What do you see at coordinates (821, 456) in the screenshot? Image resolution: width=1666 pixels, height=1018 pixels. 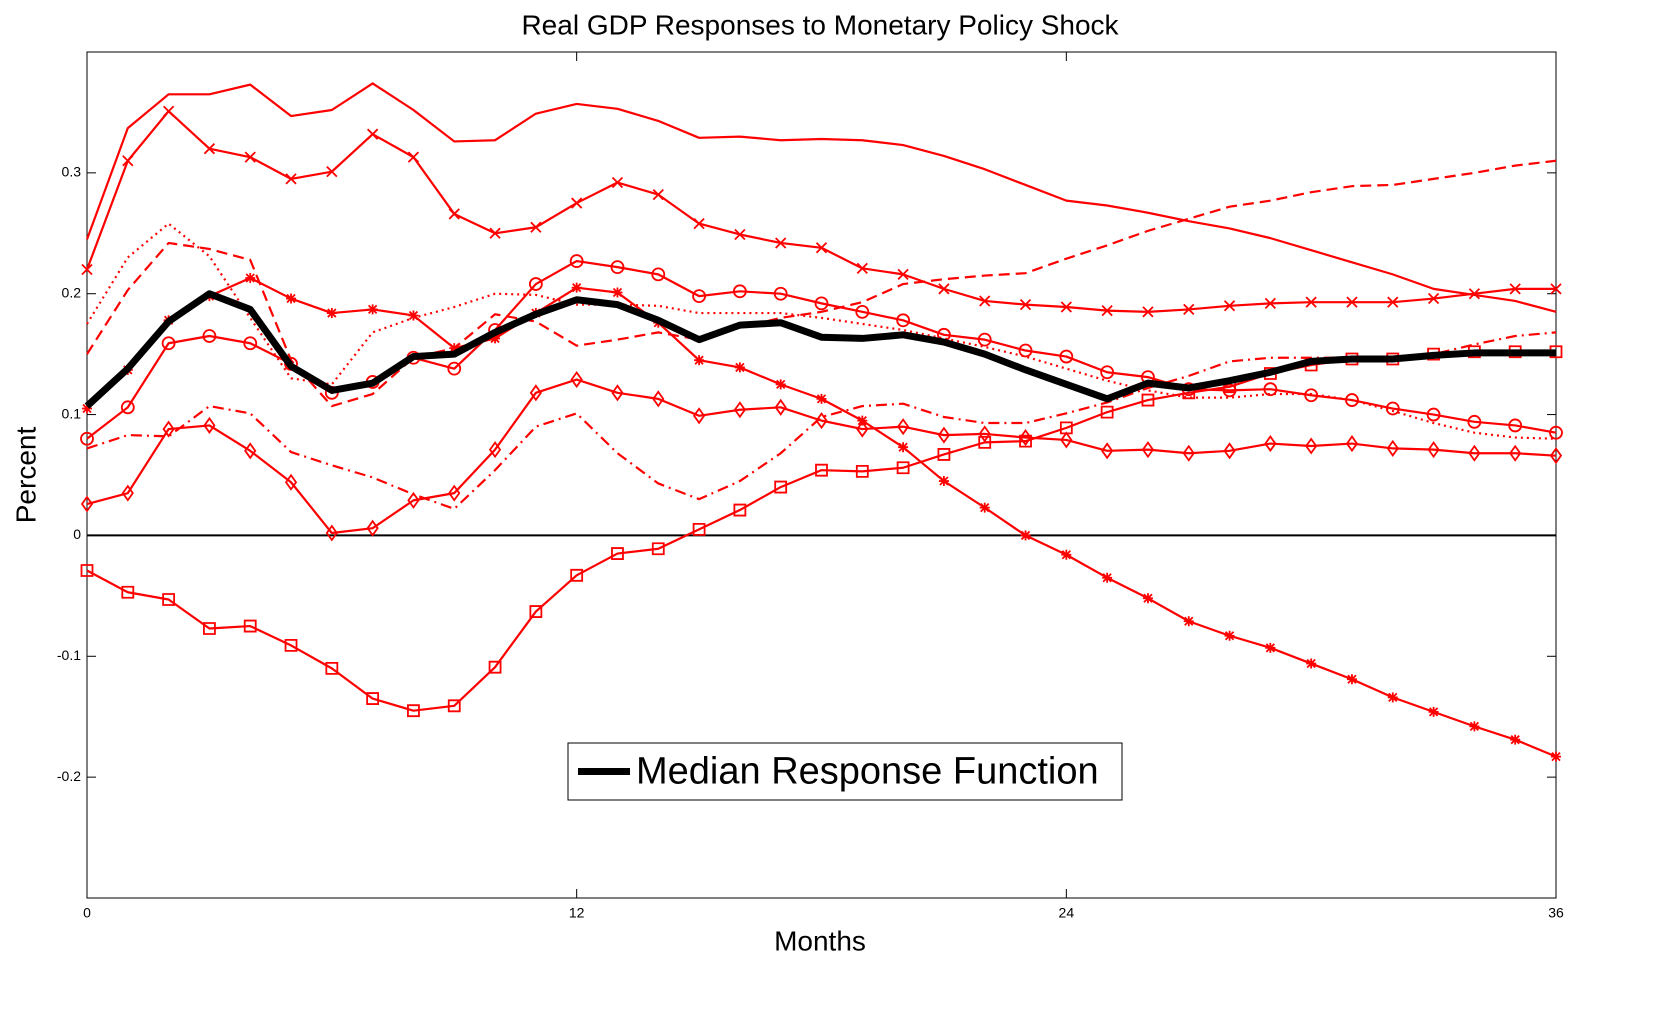 I see `response-line` at bounding box center [821, 456].